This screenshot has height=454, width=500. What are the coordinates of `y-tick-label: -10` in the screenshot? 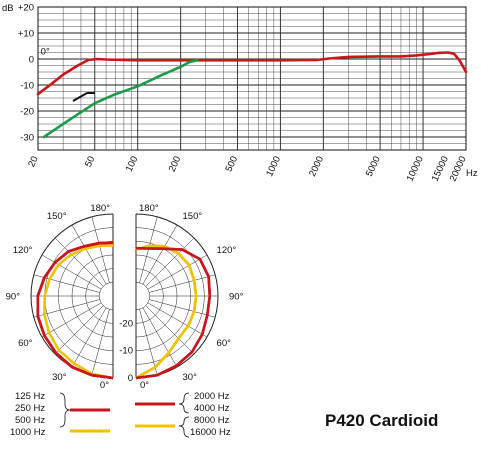 It's located at (27, 86).